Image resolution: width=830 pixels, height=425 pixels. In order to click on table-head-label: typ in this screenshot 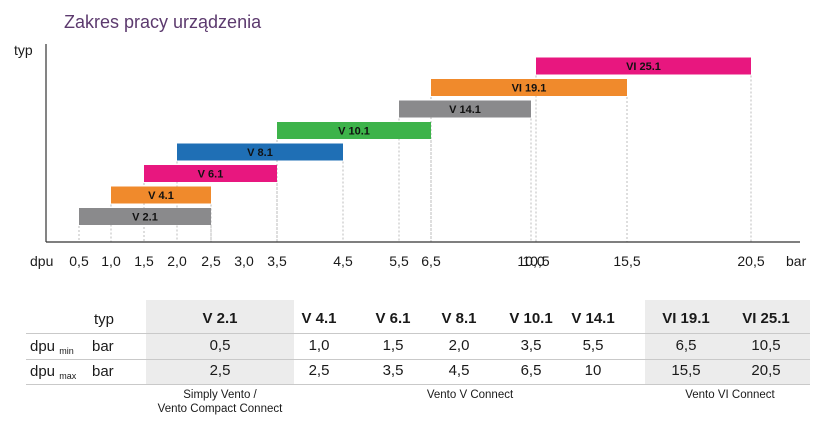, I will do `click(104, 319)`.